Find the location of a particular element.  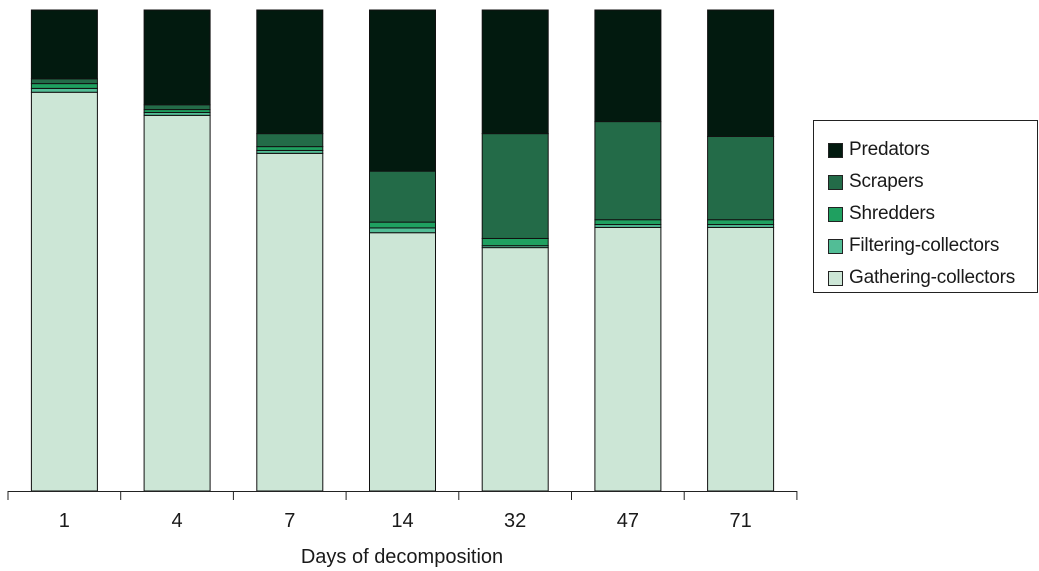

x-tick-label-71: 71 is located at coordinates (740, 521).